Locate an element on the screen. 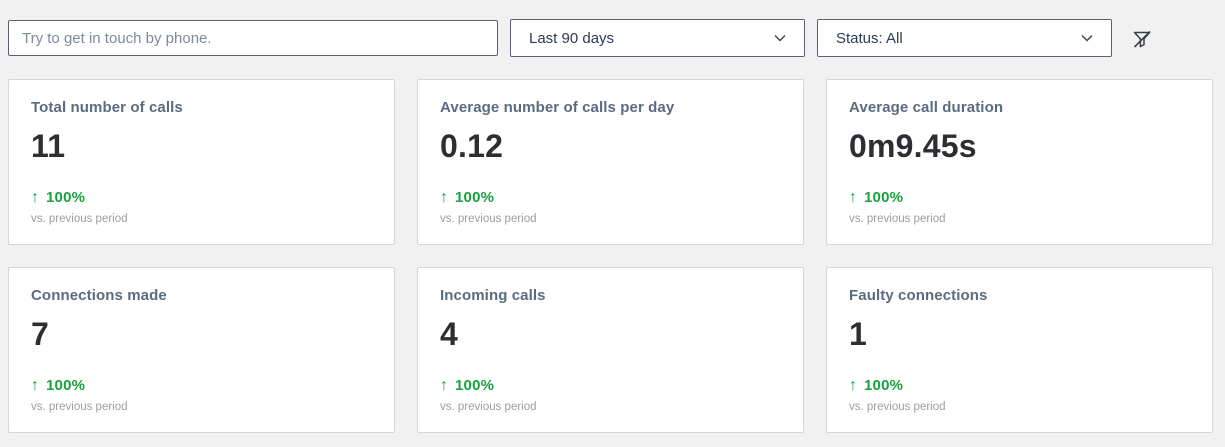 This screenshot has height=447, width=1225. card-title: Faulty connections is located at coordinates (918, 295).